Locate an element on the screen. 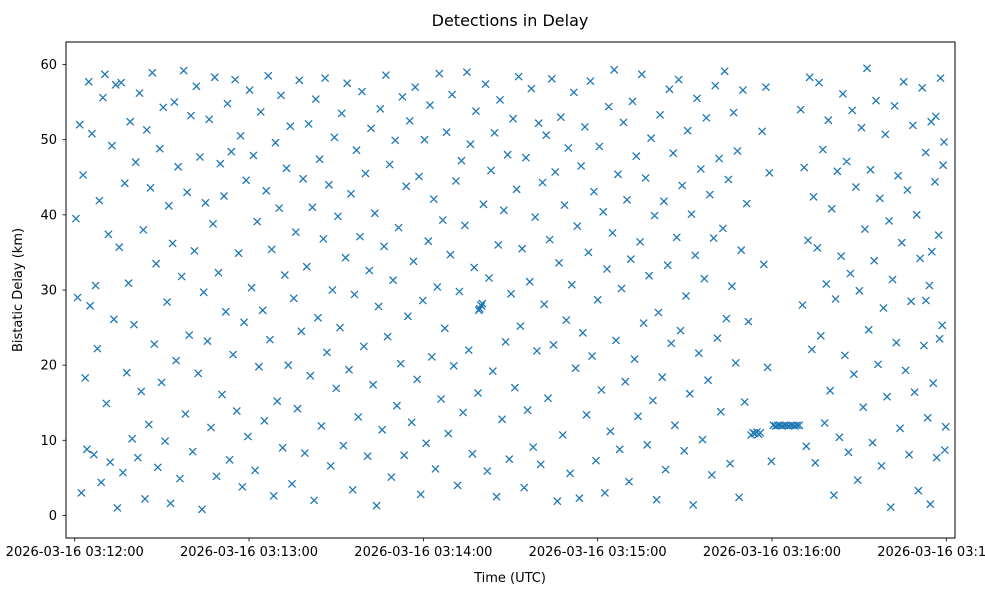 The height and width of the screenshot is (590, 985). y-tick-label: 40 is located at coordinates (48, 215).